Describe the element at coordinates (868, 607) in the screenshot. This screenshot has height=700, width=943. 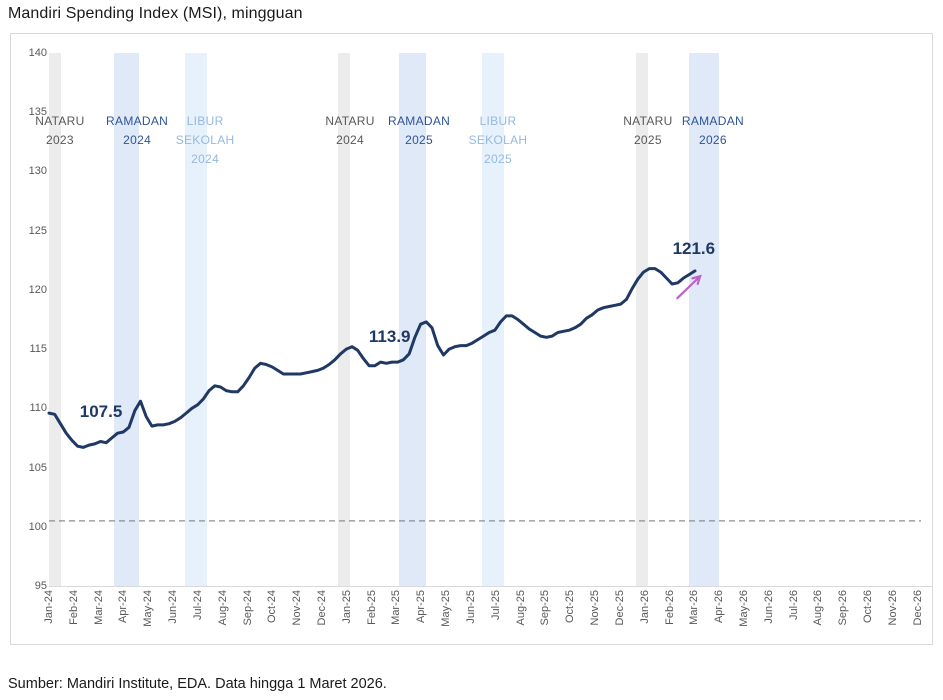
I see `x-tick-label-Oct-26: Oct-26` at that location.